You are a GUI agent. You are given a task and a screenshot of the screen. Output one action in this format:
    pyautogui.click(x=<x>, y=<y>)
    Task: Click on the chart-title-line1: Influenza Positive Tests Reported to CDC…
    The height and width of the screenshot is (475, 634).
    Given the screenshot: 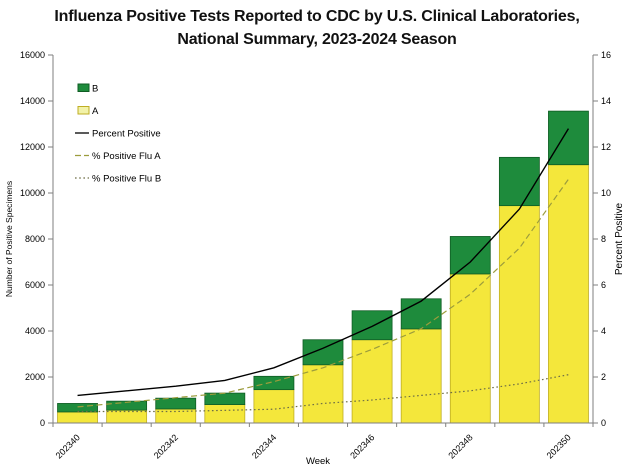 What is the action you would take?
    pyautogui.click(x=317, y=16)
    